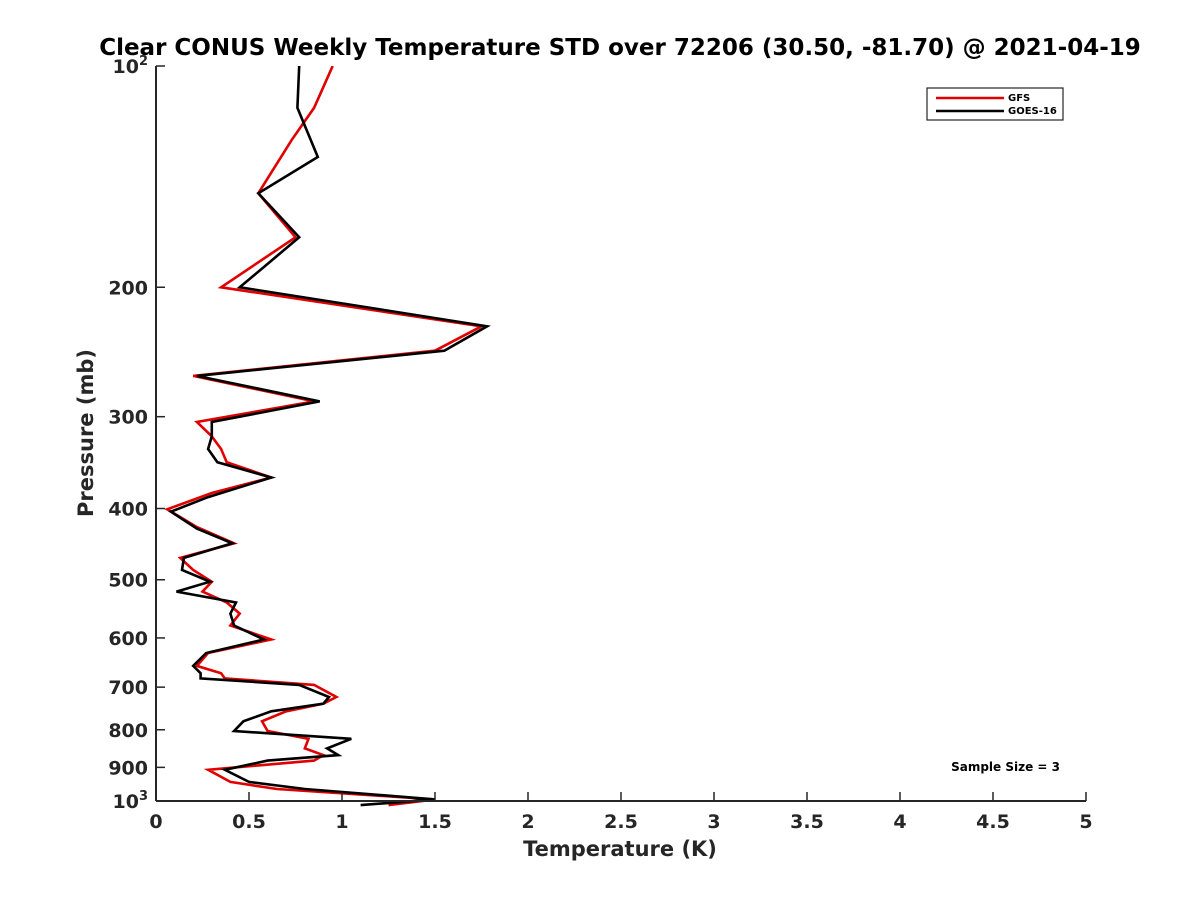  What do you see at coordinates (1005, 767) in the screenshot?
I see `sample-size-note: Sample Size = 3` at bounding box center [1005, 767].